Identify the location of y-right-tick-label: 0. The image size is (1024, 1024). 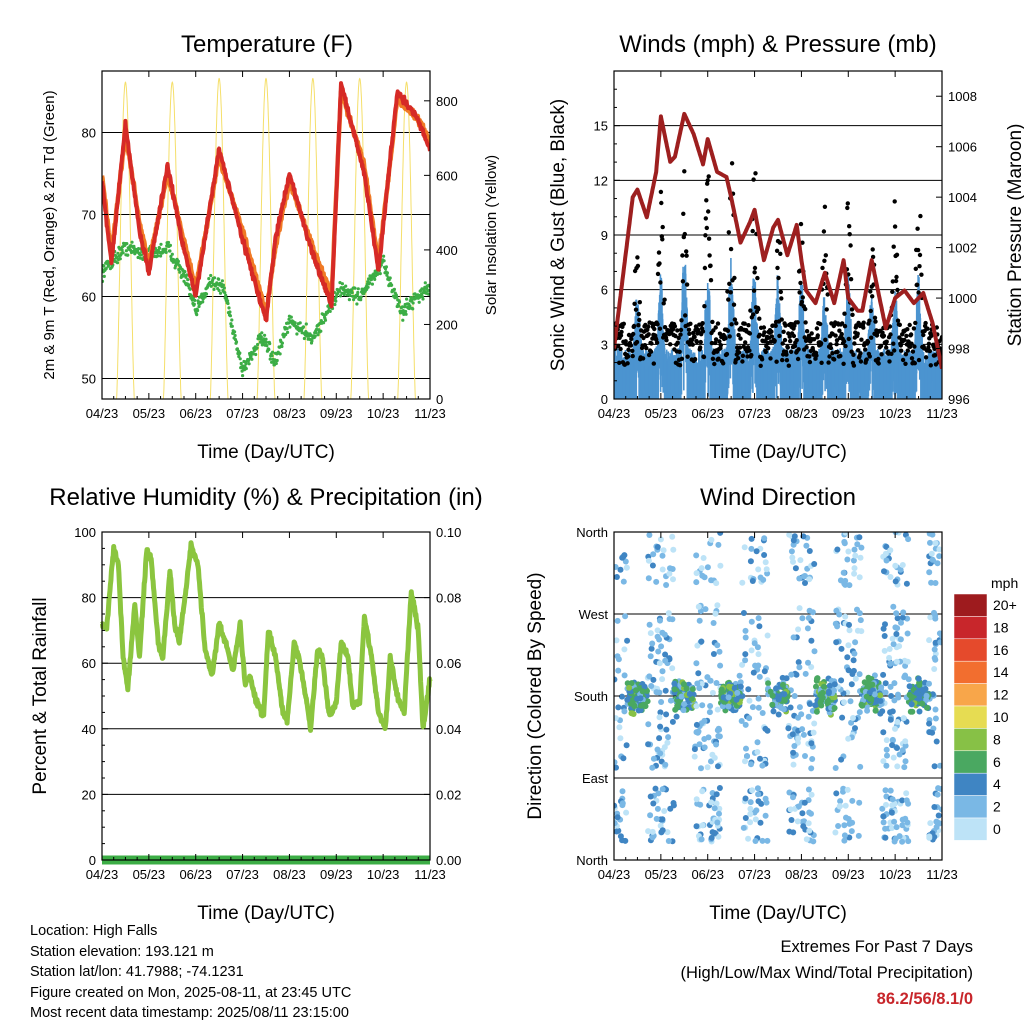
(439, 399).